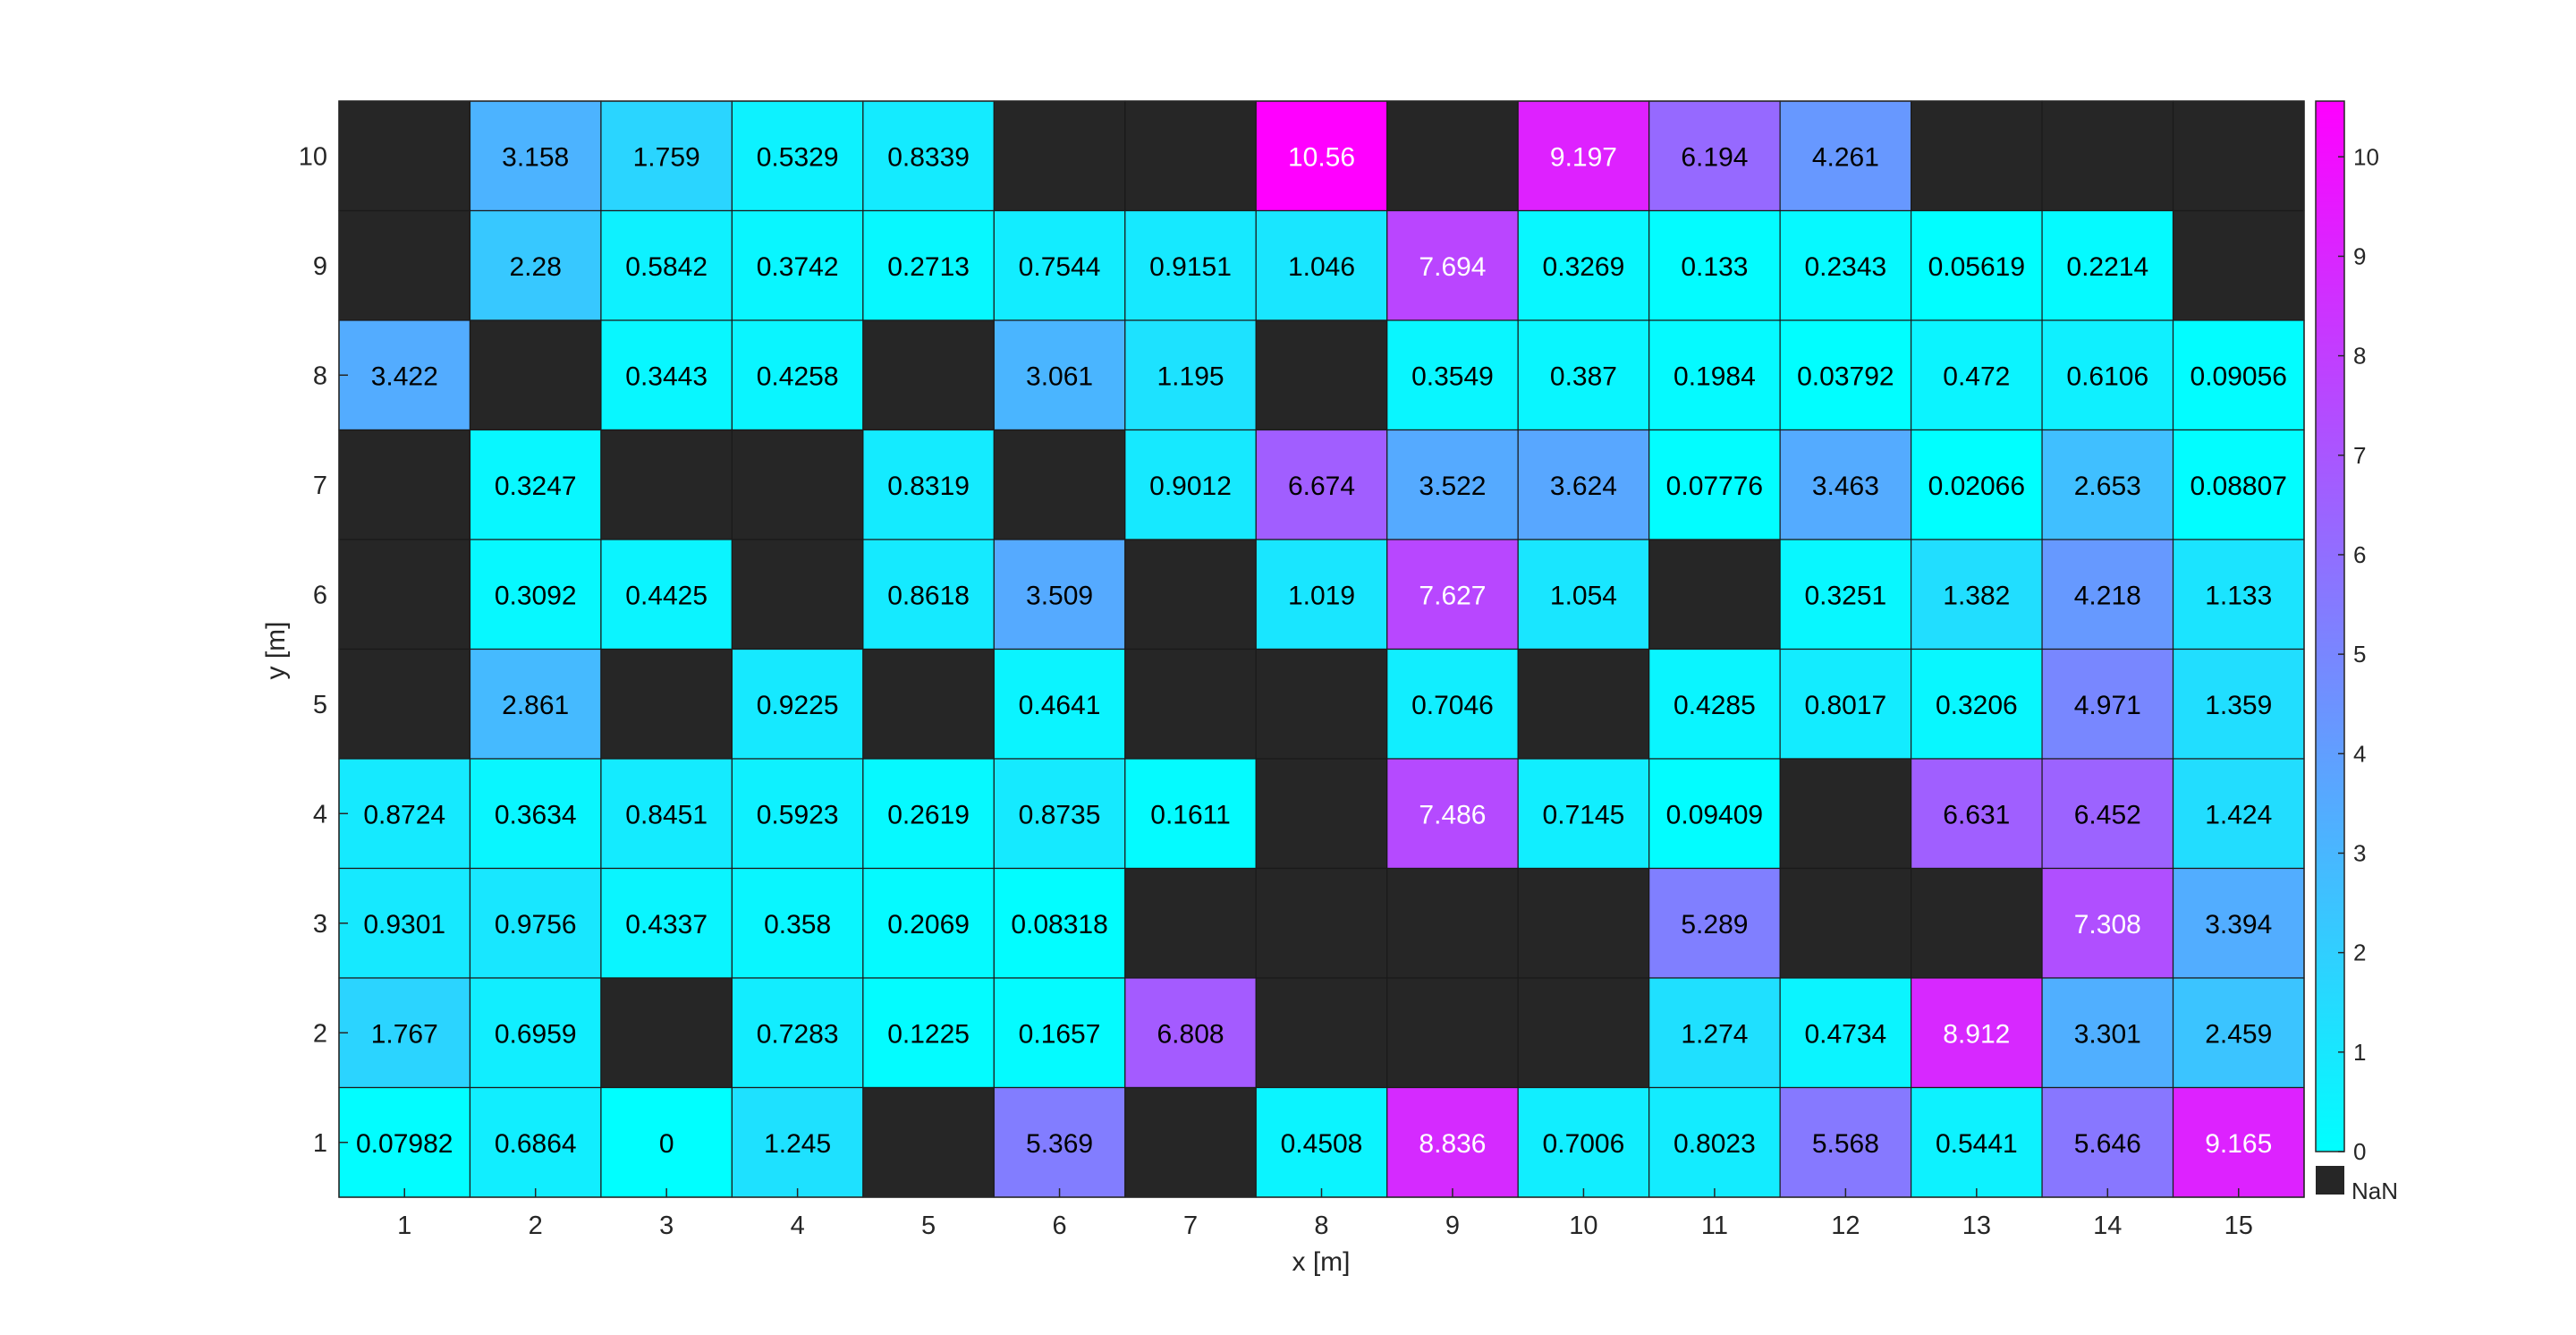  What do you see at coordinates (1325, 1214) in the screenshot?
I see `x-tick-labels: 1 2 3 4 5 6 7 8 9 10 11 12 13 14 15` at bounding box center [1325, 1214].